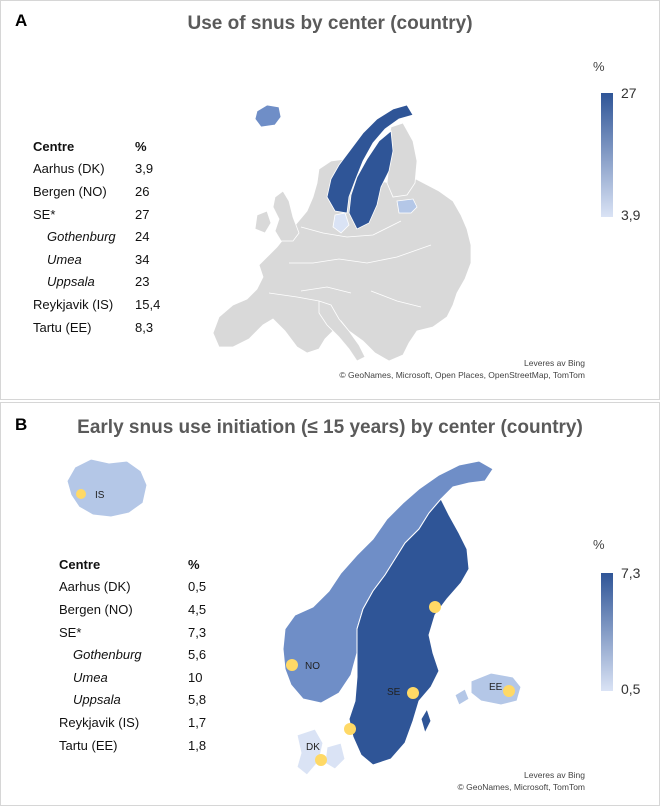  Describe the element at coordinates (96, 327) in the screenshot. I see `table-row: Tartu (EE) 8,3` at that location.